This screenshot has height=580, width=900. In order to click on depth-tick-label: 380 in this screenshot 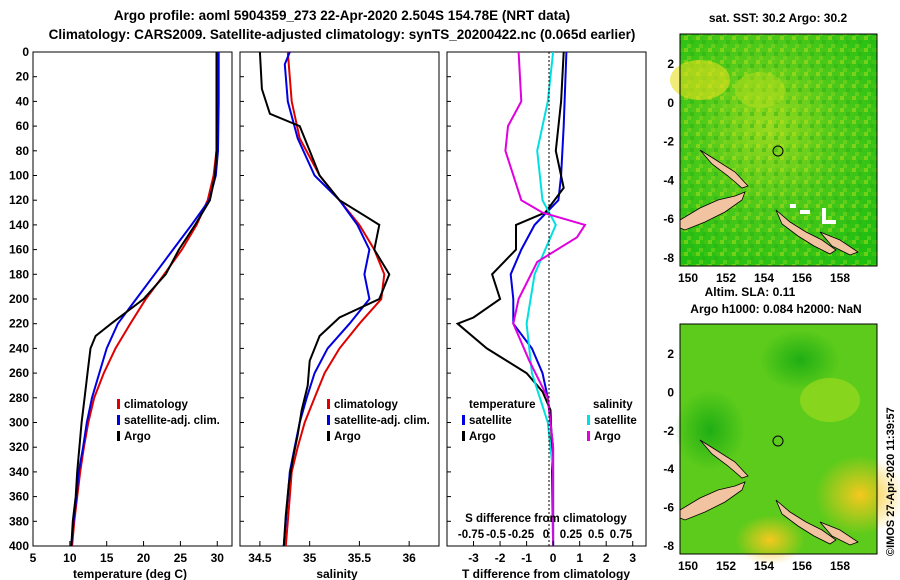, I will do `click(19, 521)`.